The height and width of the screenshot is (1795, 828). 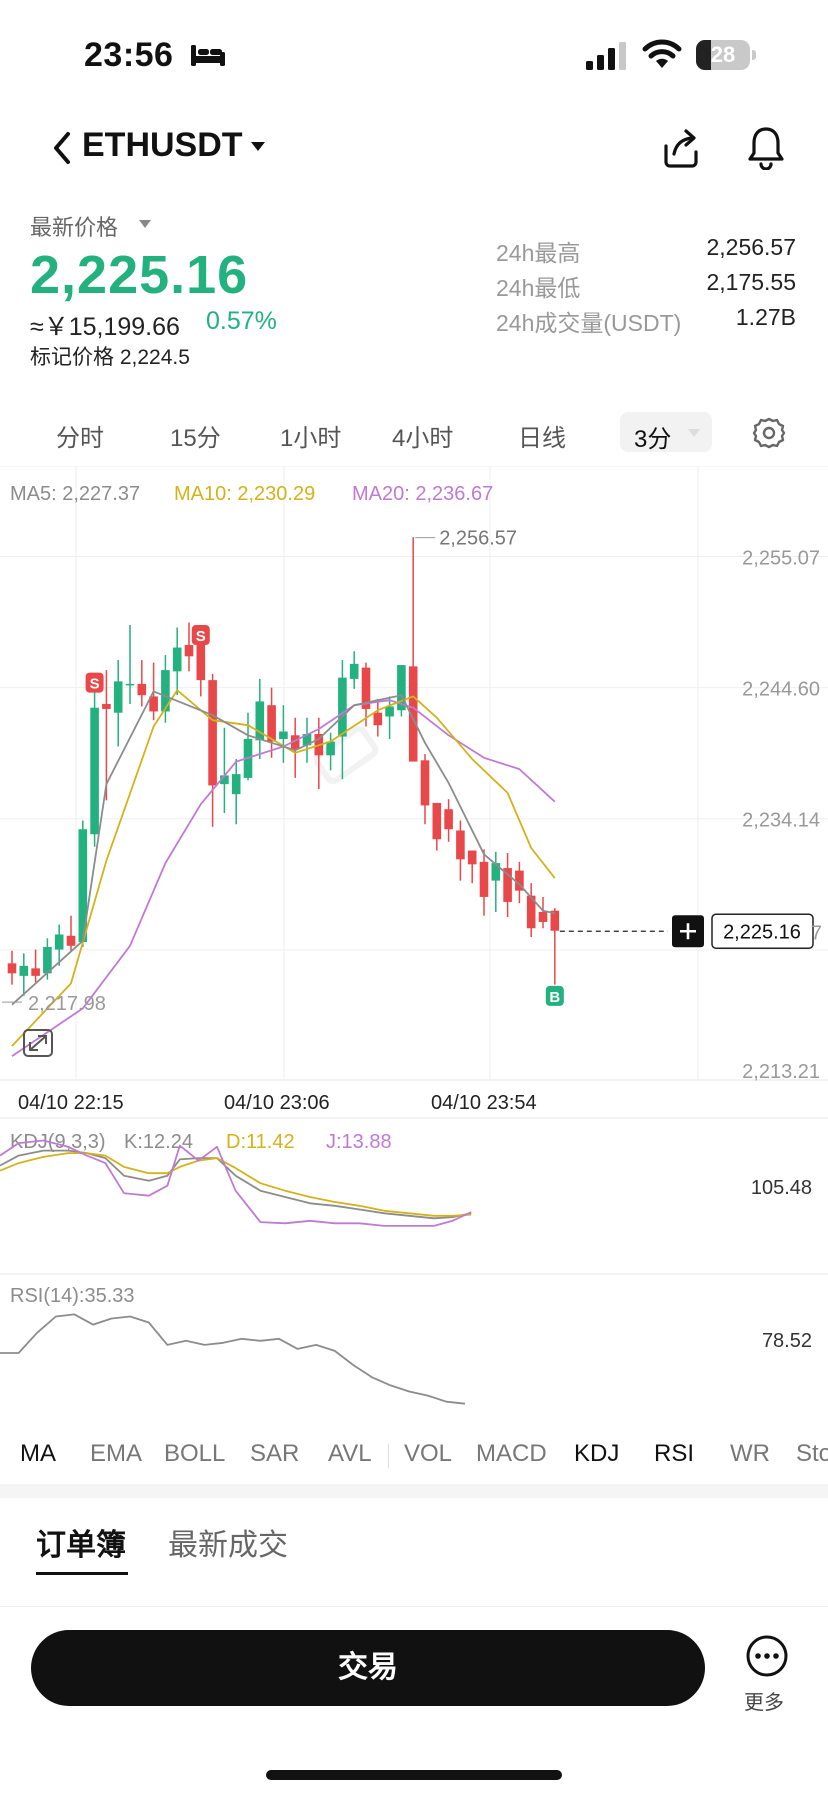 What do you see at coordinates (195, 438) in the screenshot?
I see `tab-15m: 15分` at bounding box center [195, 438].